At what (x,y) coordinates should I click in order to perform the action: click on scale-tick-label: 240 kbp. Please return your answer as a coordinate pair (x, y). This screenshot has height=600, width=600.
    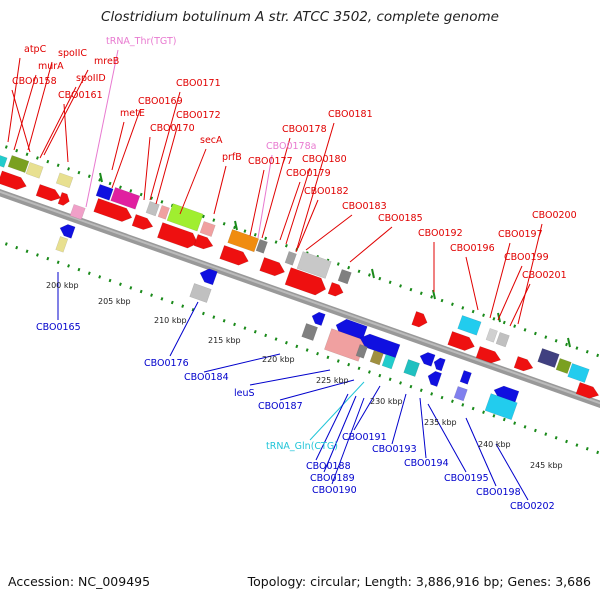
    Looking at the image, I should click on (494, 444).